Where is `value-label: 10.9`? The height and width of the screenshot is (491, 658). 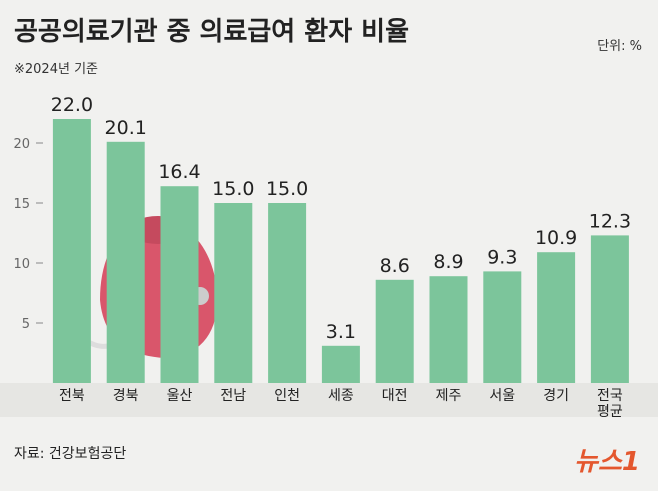
value-label: 10.9 is located at coordinates (556, 238).